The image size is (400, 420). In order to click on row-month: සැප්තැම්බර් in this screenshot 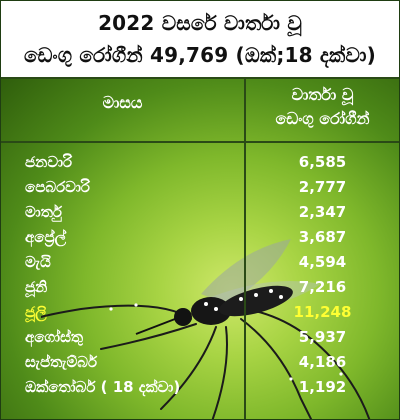, I will do `click(61, 362)`.